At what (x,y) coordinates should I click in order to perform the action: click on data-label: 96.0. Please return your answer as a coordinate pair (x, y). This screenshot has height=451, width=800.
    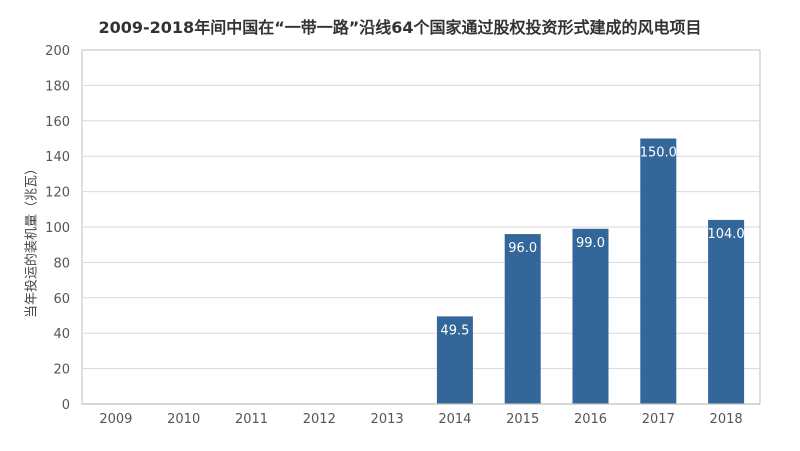
    Looking at the image, I should click on (522, 248).